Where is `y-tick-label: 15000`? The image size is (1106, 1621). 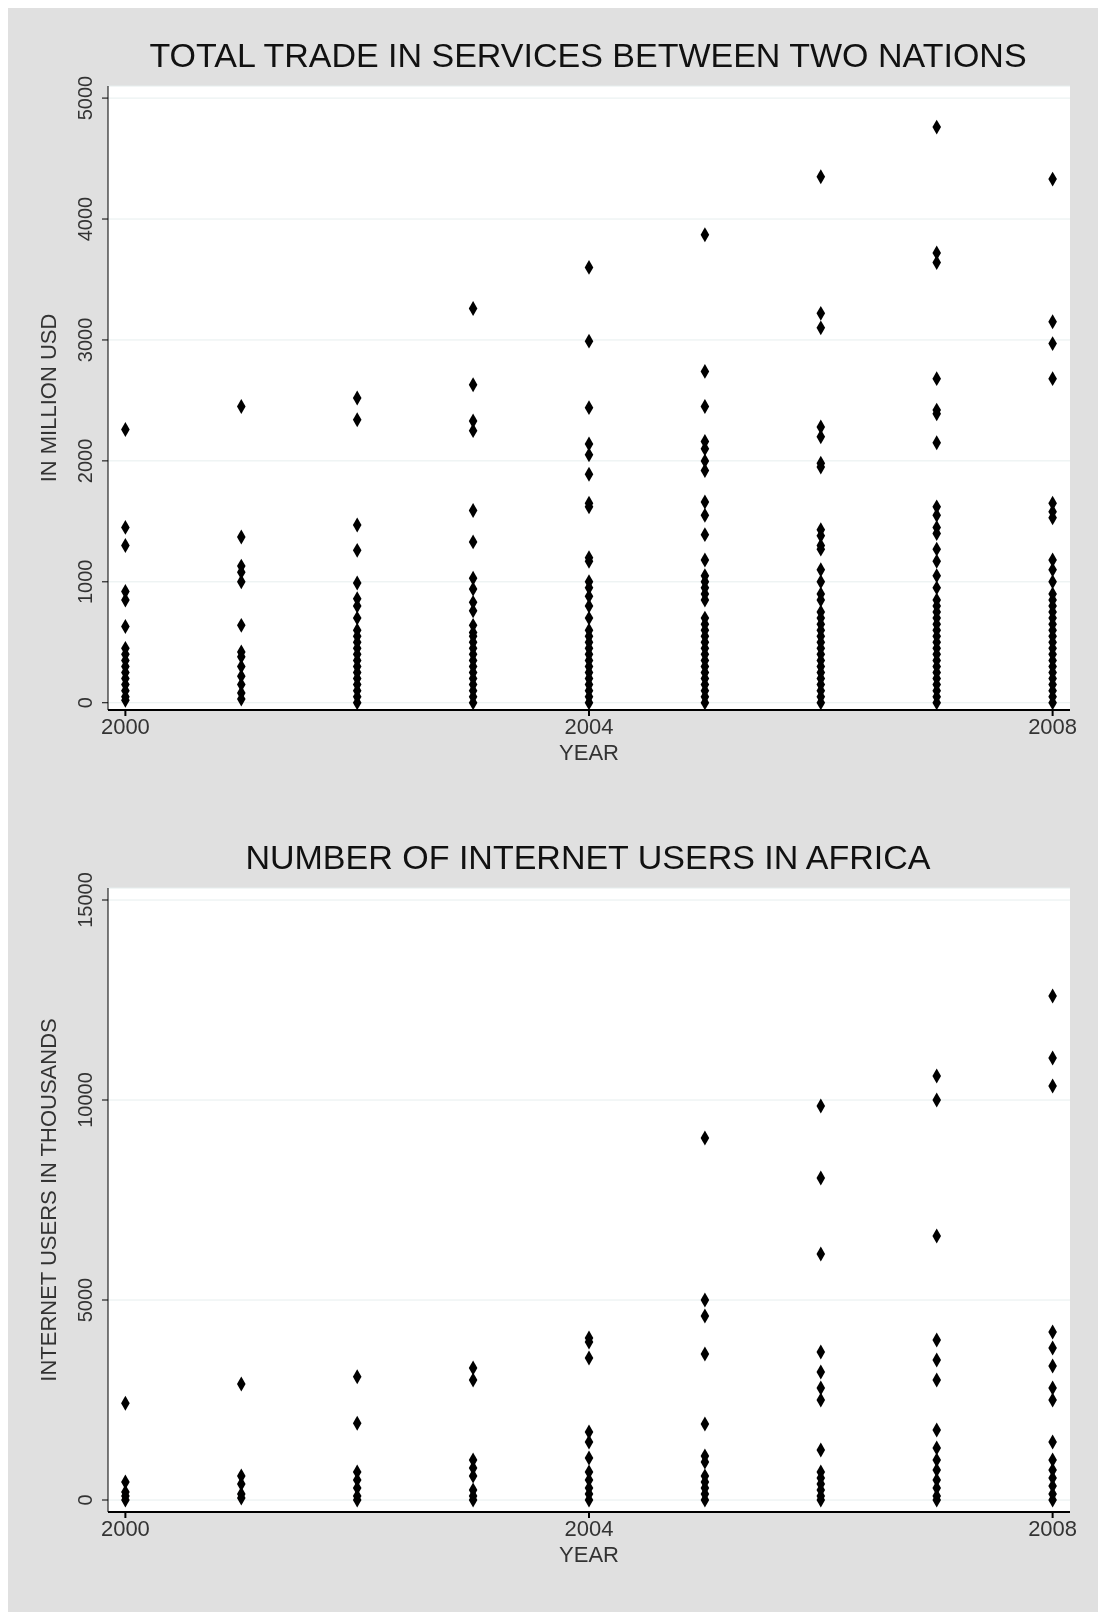 y-tick-label: 15000 is located at coordinates (85, 900).